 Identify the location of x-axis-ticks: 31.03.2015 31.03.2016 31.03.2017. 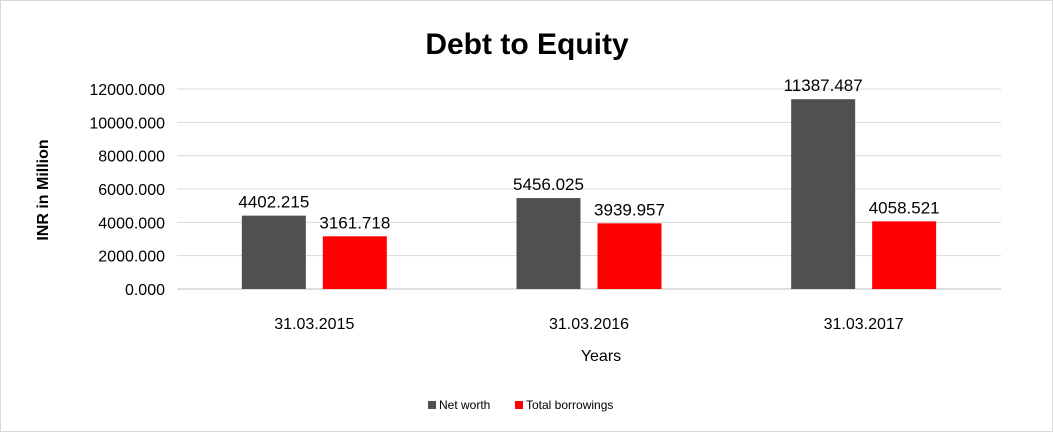
(589, 324).